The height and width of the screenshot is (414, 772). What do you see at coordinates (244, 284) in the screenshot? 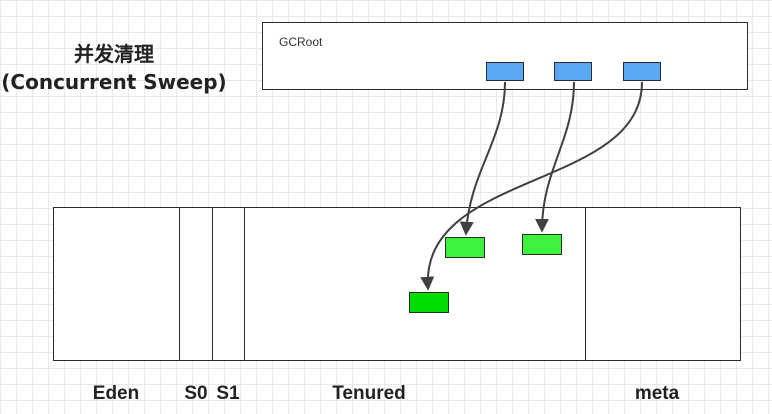
I see `divider-s1-tenured` at bounding box center [244, 284].